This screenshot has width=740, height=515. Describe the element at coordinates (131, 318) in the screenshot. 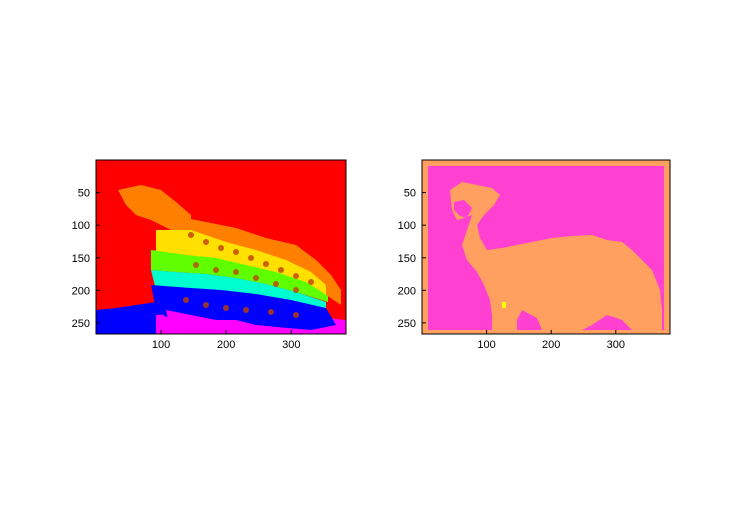

I see `left-ground-blue` at that location.